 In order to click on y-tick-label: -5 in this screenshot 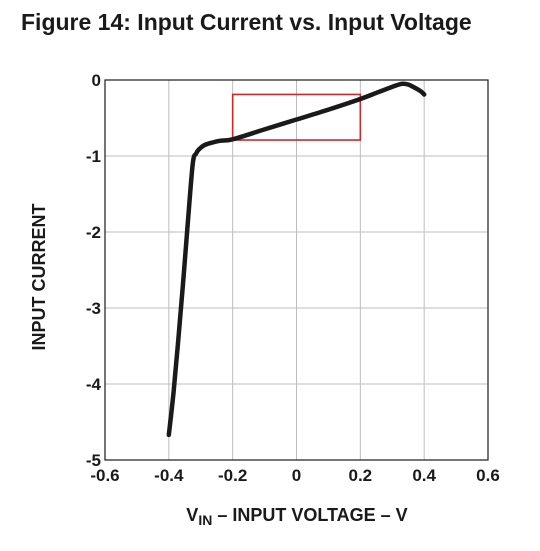, I will do `click(93, 460)`.